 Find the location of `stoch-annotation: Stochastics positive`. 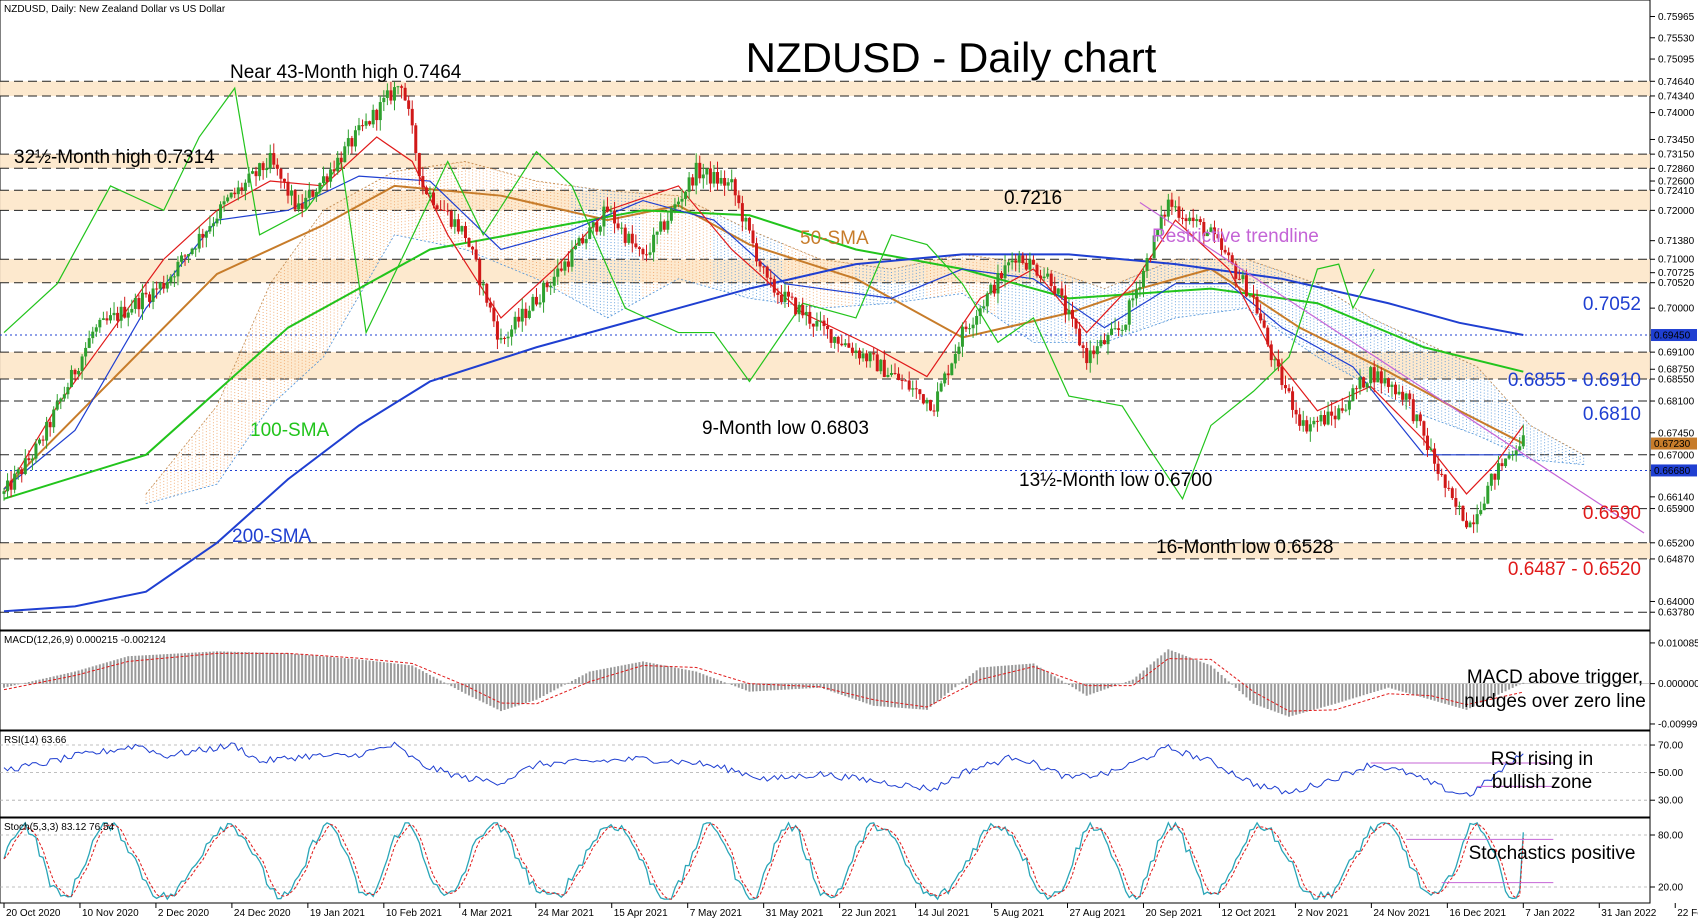

stoch-annotation: Stochastics positive is located at coordinates (1552, 853).